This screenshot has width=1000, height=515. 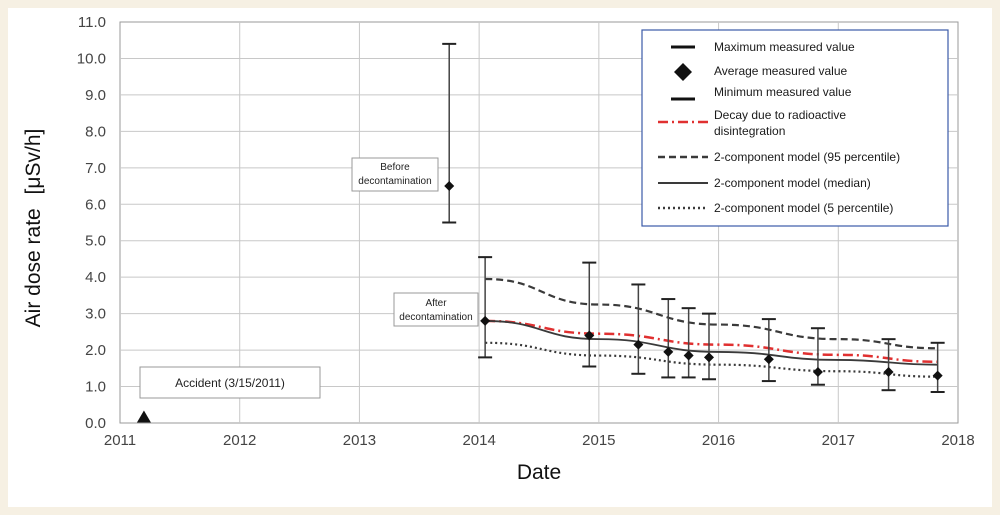 What do you see at coordinates (95, 387) in the screenshot?
I see `y-tick-label: 1.0` at bounding box center [95, 387].